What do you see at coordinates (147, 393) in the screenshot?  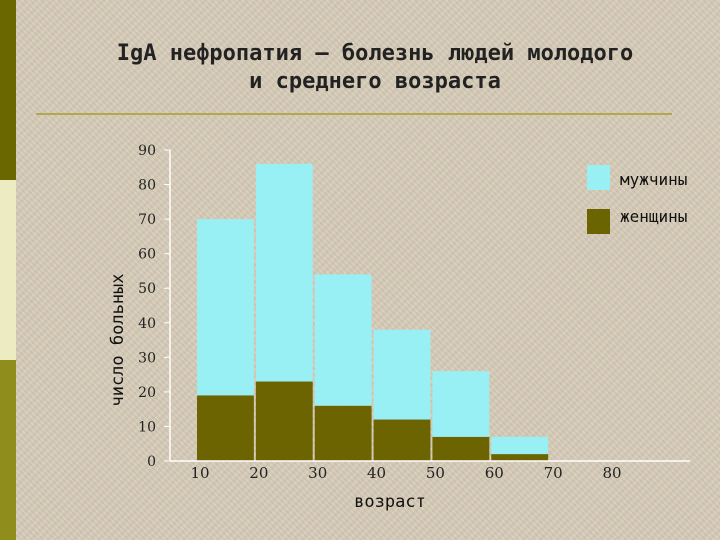 I see `y-tick-label-20: 20` at bounding box center [147, 393].